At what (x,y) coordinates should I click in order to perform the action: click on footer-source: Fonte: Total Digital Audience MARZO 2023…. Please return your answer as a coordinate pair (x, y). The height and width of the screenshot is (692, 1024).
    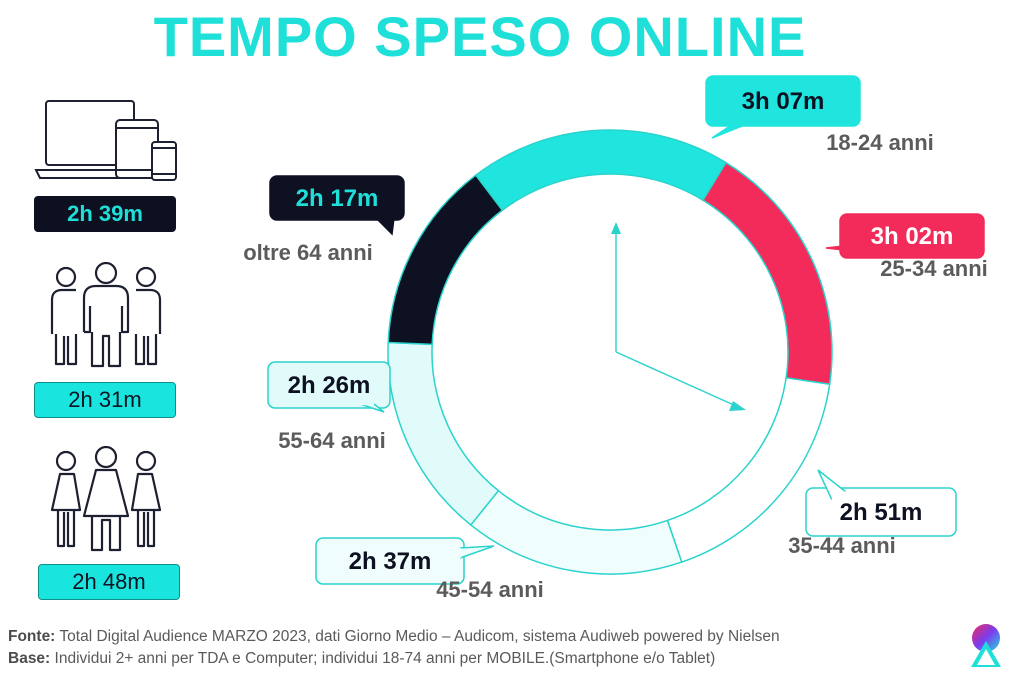
    Looking at the image, I should click on (394, 637).